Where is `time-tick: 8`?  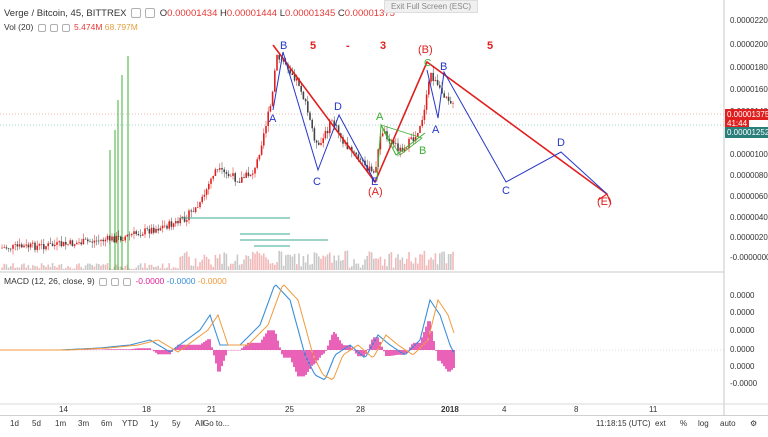 time-tick: 8 is located at coordinates (576, 409).